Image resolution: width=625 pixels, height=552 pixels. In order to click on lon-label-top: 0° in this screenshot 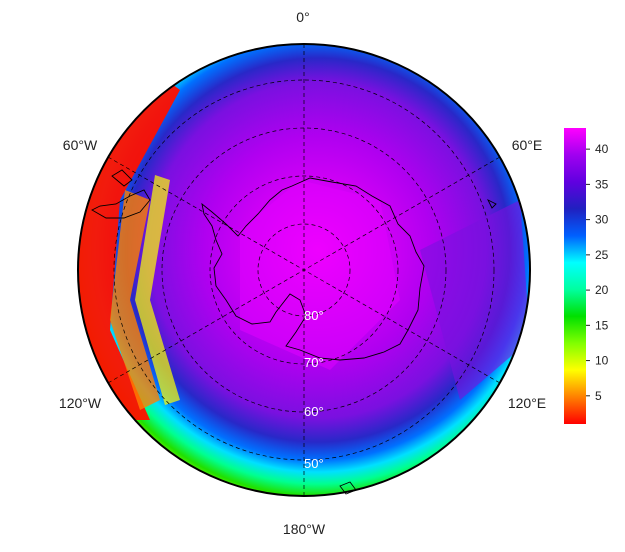, I will do `click(302, 17)`.